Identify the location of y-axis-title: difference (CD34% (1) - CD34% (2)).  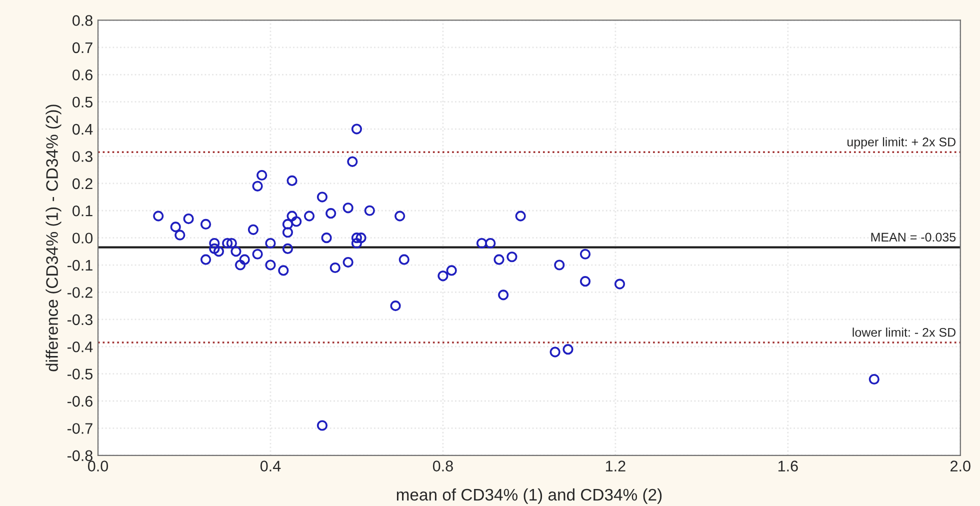
(54, 238).